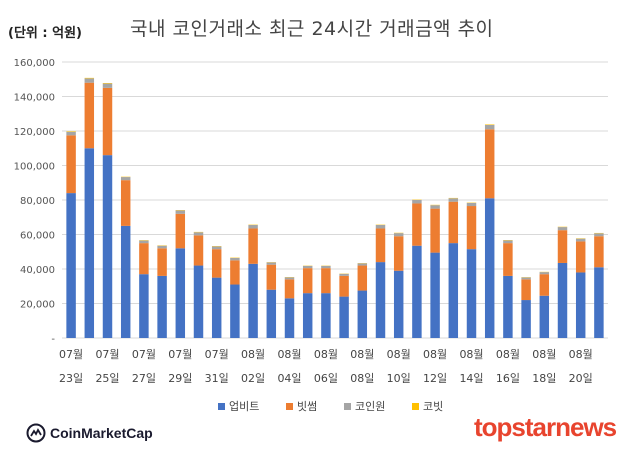 This screenshot has height=458, width=621. What do you see at coordinates (37, 236) in the screenshot?
I see `y-tick-label: 60,000` at bounding box center [37, 236].